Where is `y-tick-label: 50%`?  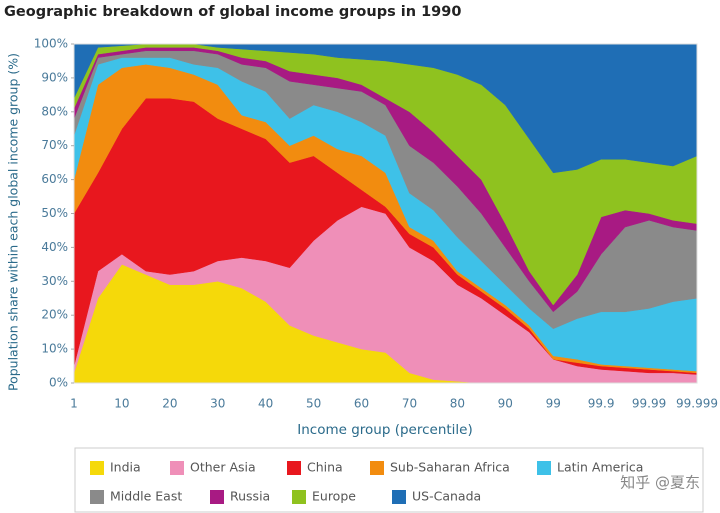
y-tick-label: 50% is located at coordinates (54, 213).